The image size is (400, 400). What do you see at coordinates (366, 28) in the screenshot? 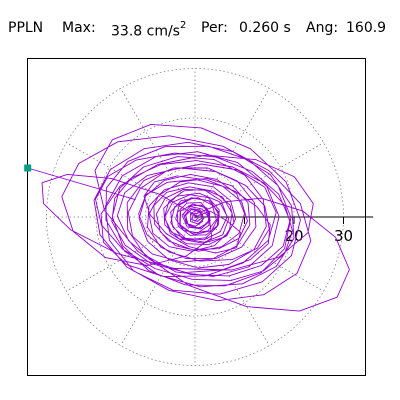
I see `ang-value: 160.9` at bounding box center [366, 28].